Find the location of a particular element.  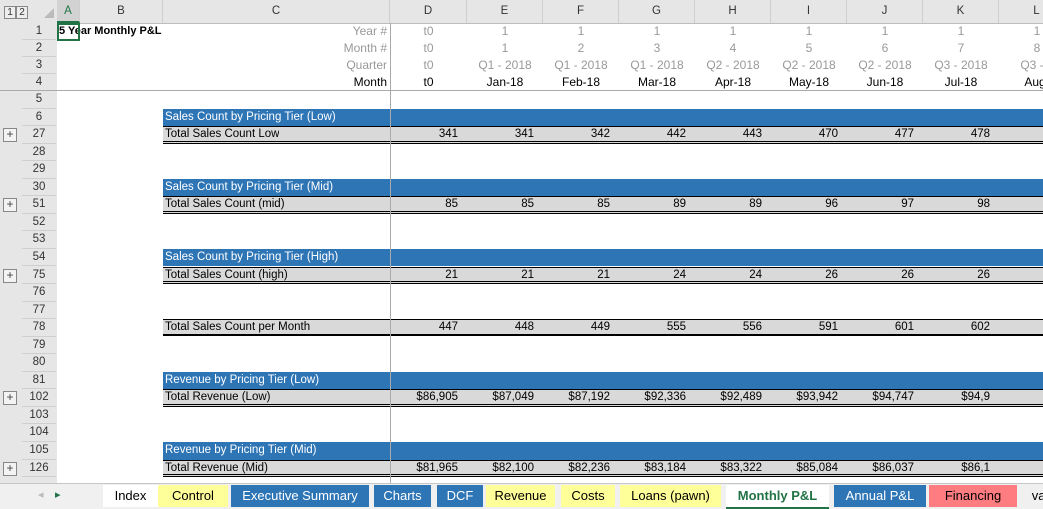

row-value: $86,037 is located at coordinates (893, 467).